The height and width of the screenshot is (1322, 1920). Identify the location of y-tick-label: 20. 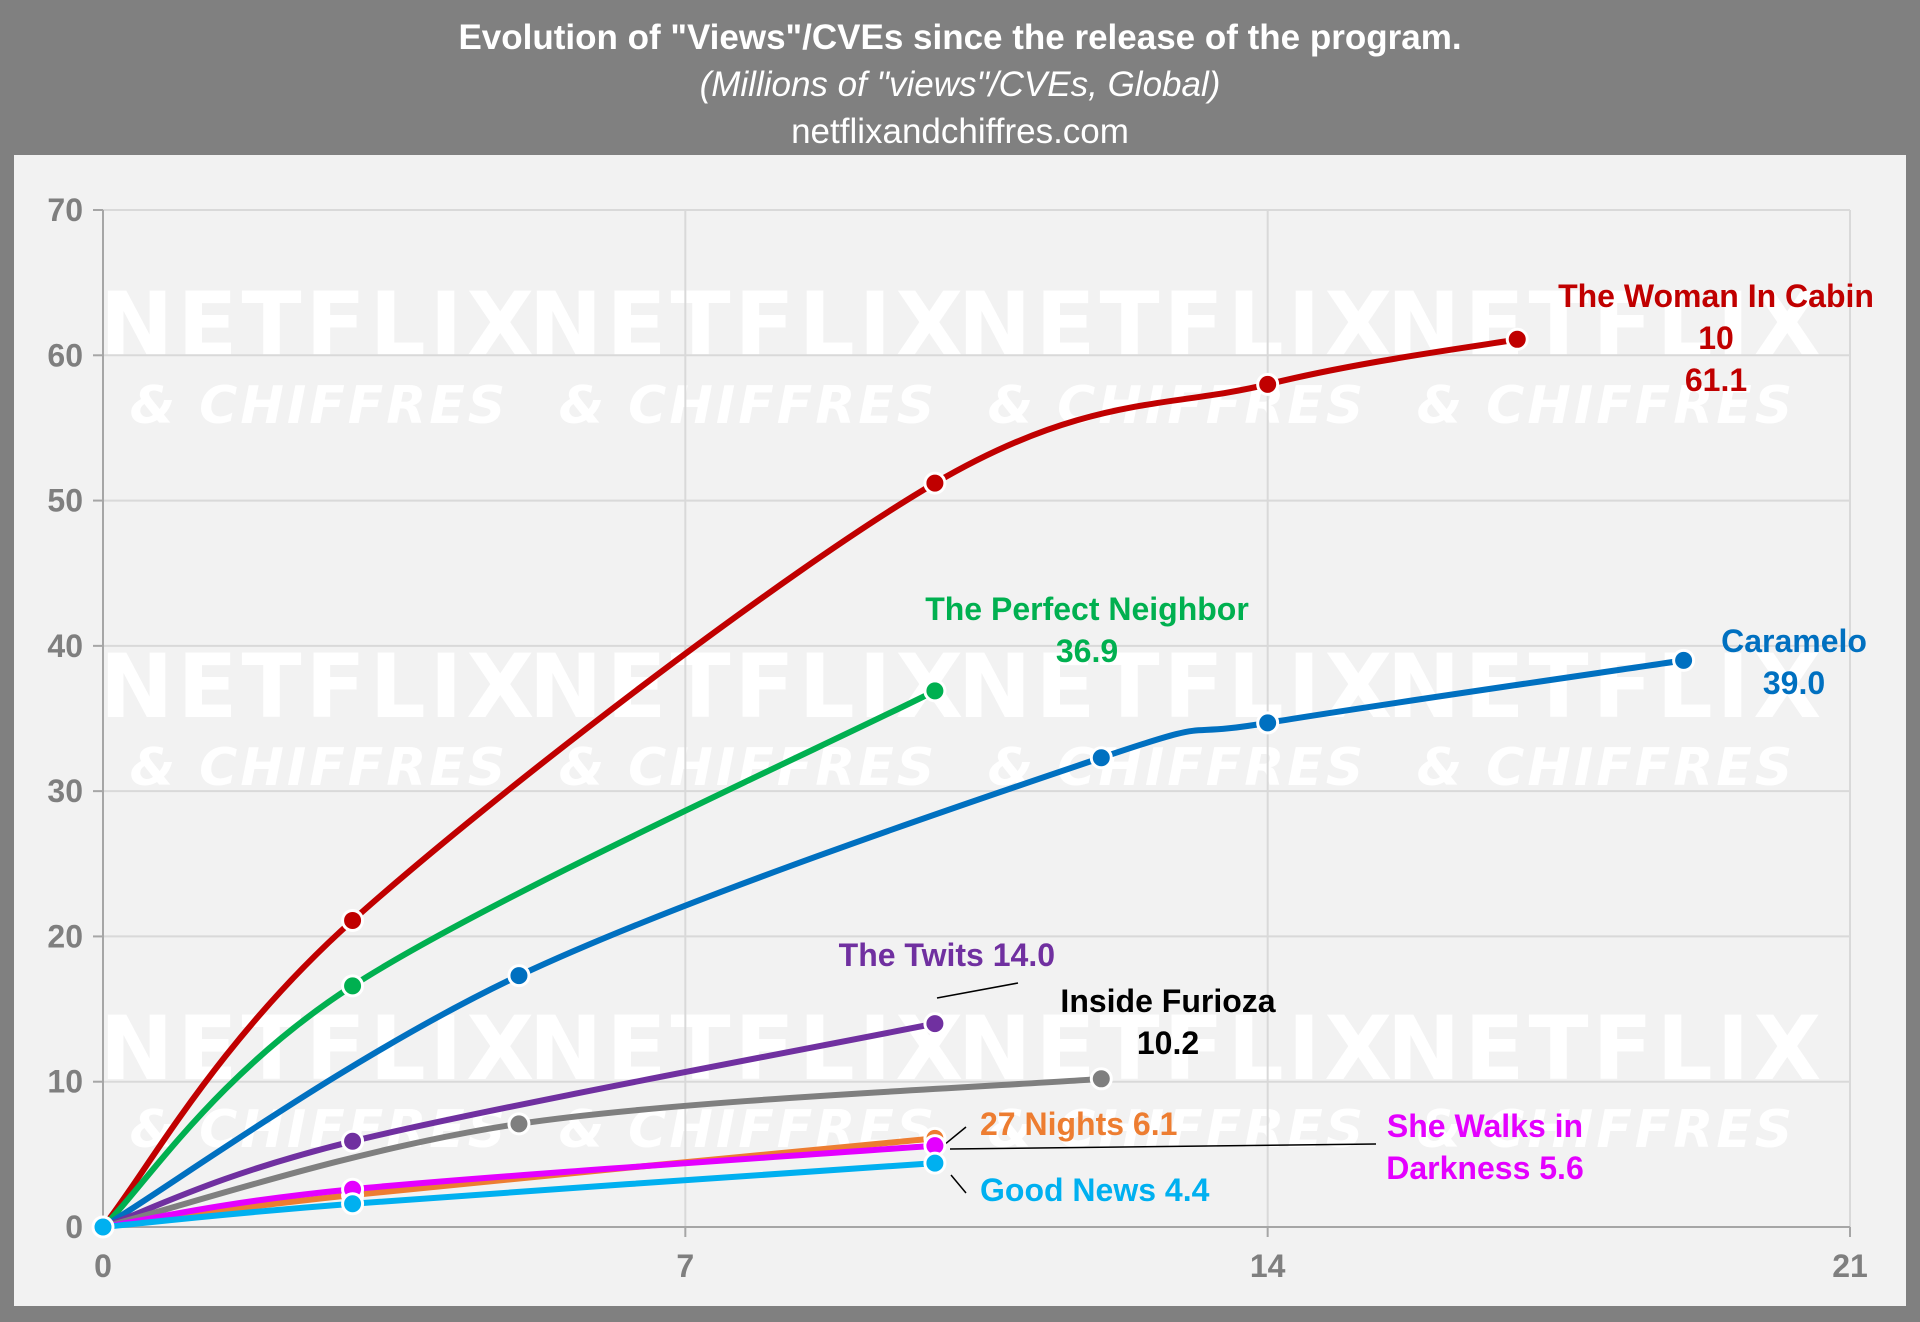
(65, 936).